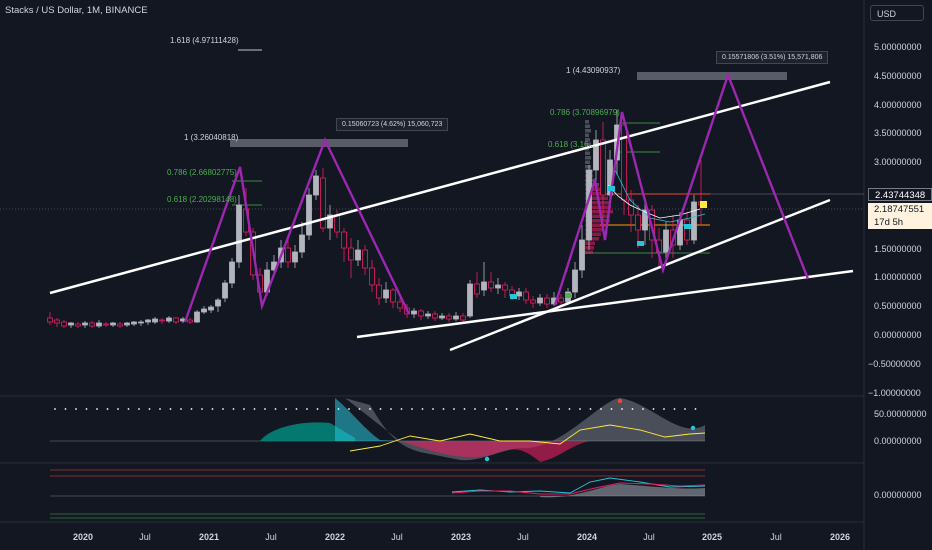  I want to click on channel-support-line, so click(640, 275).